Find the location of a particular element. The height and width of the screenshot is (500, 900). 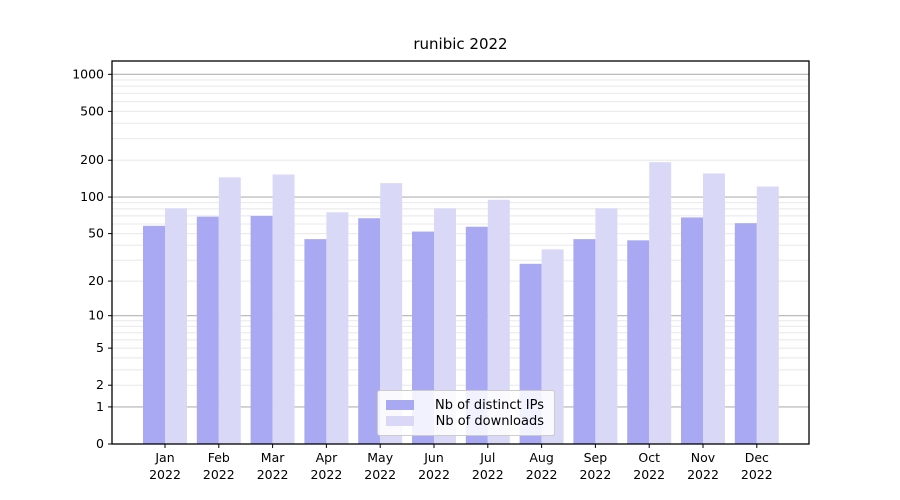

x-tick-label: Jun 2022 is located at coordinates (434, 466).